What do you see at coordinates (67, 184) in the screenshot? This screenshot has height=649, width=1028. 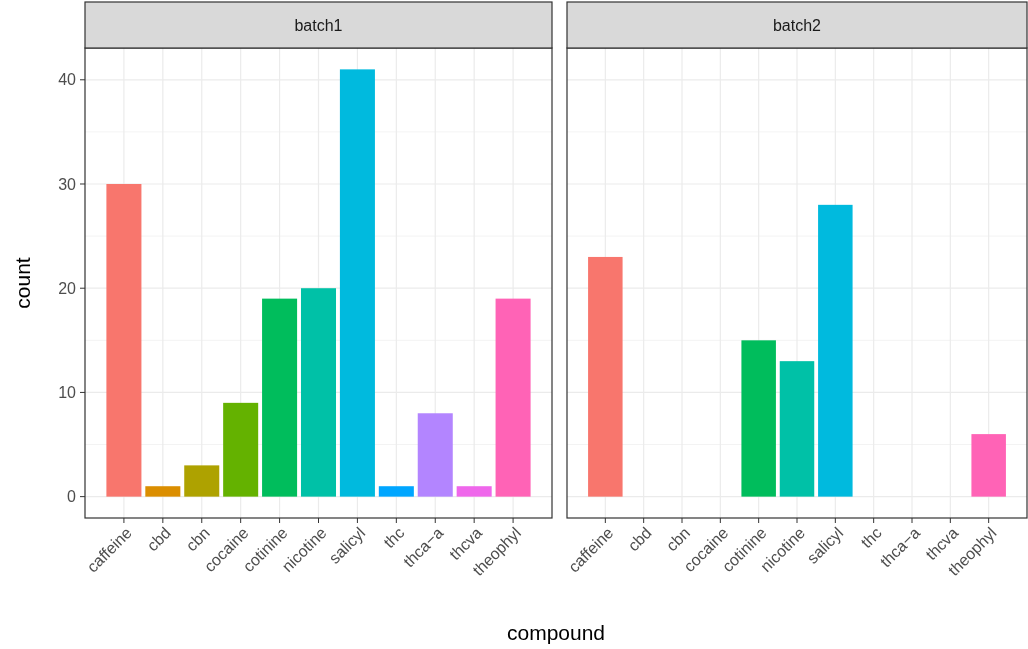 I see `y-tick-label: 30` at bounding box center [67, 184].